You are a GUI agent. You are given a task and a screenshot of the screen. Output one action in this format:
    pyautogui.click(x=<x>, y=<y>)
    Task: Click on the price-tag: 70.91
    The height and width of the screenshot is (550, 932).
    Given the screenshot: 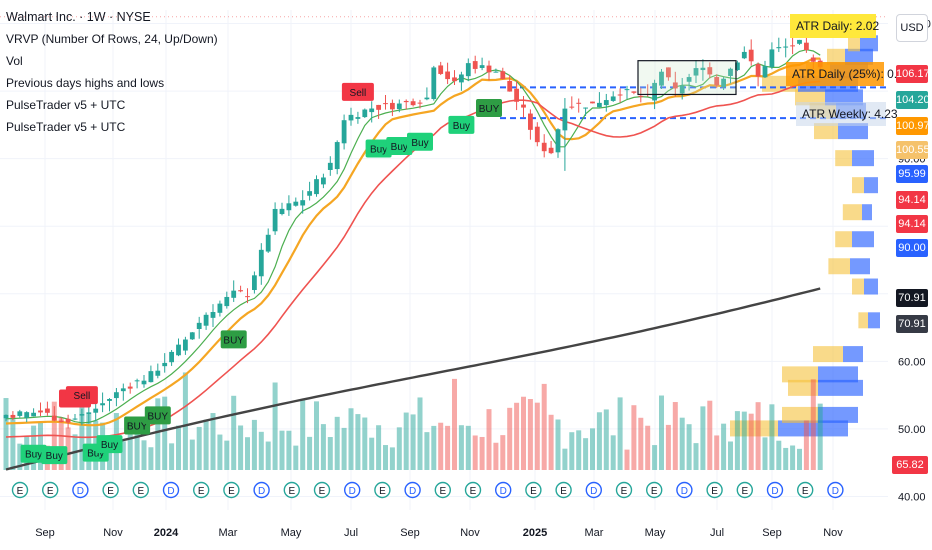 What is the action you would take?
    pyautogui.click(x=912, y=324)
    